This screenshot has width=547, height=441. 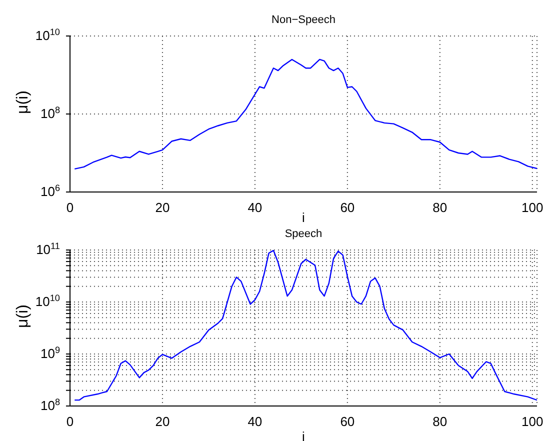 What do you see at coordinates (304, 234) in the screenshot?
I see `chart-title: Speech` at bounding box center [304, 234].